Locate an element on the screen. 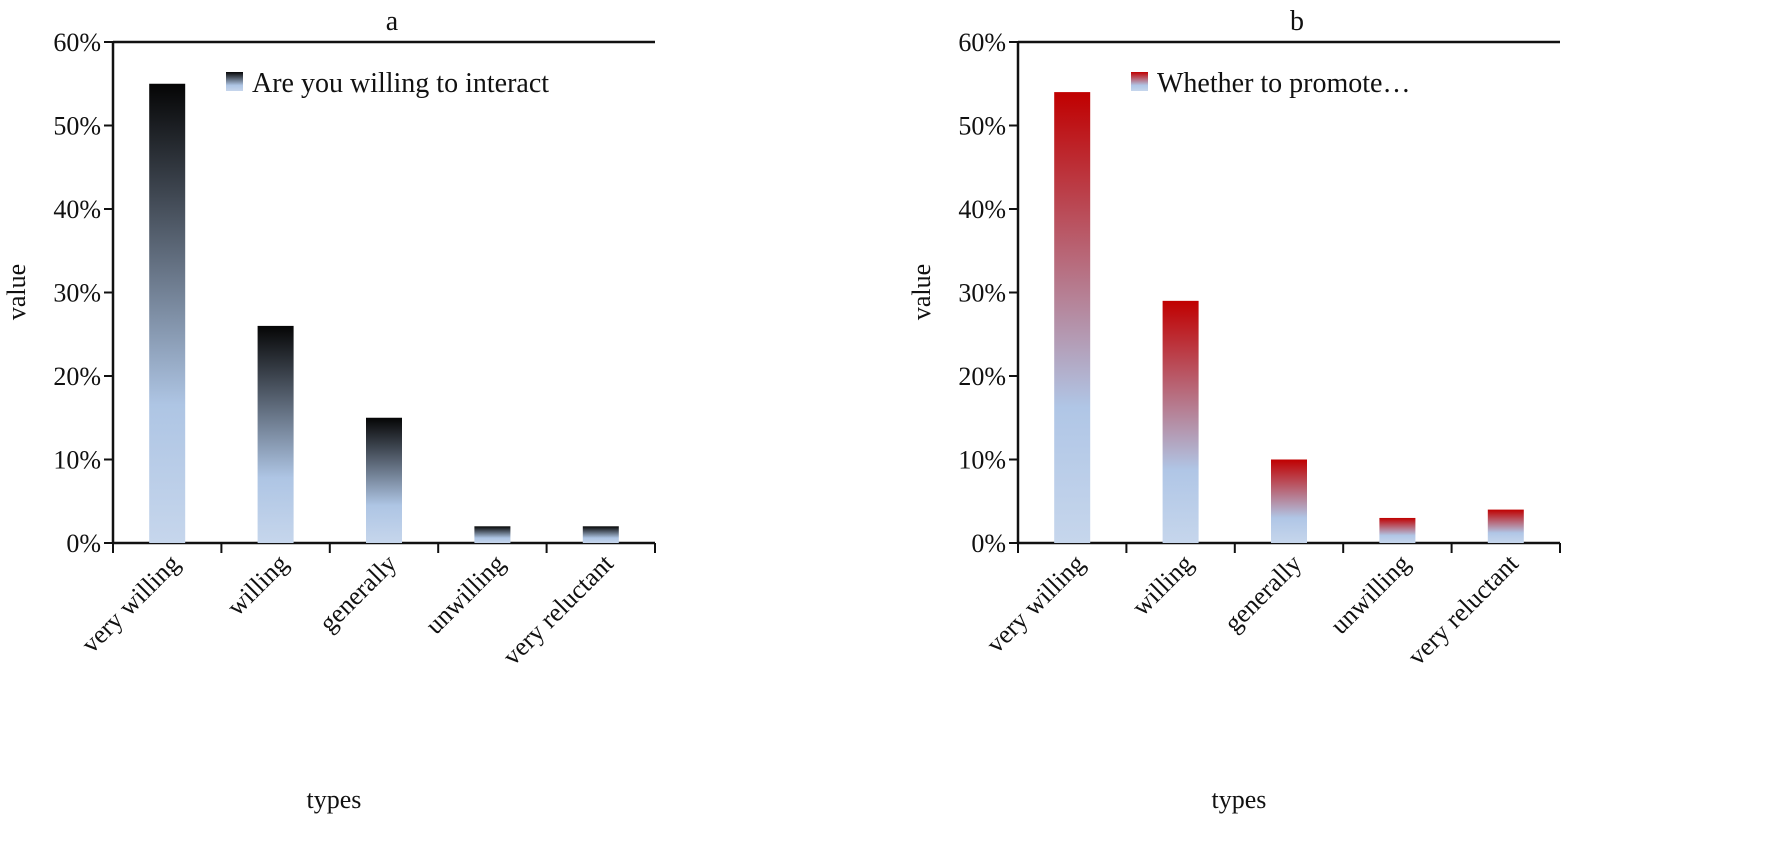  legend-label: Are you willing to interact is located at coordinates (400, 83).